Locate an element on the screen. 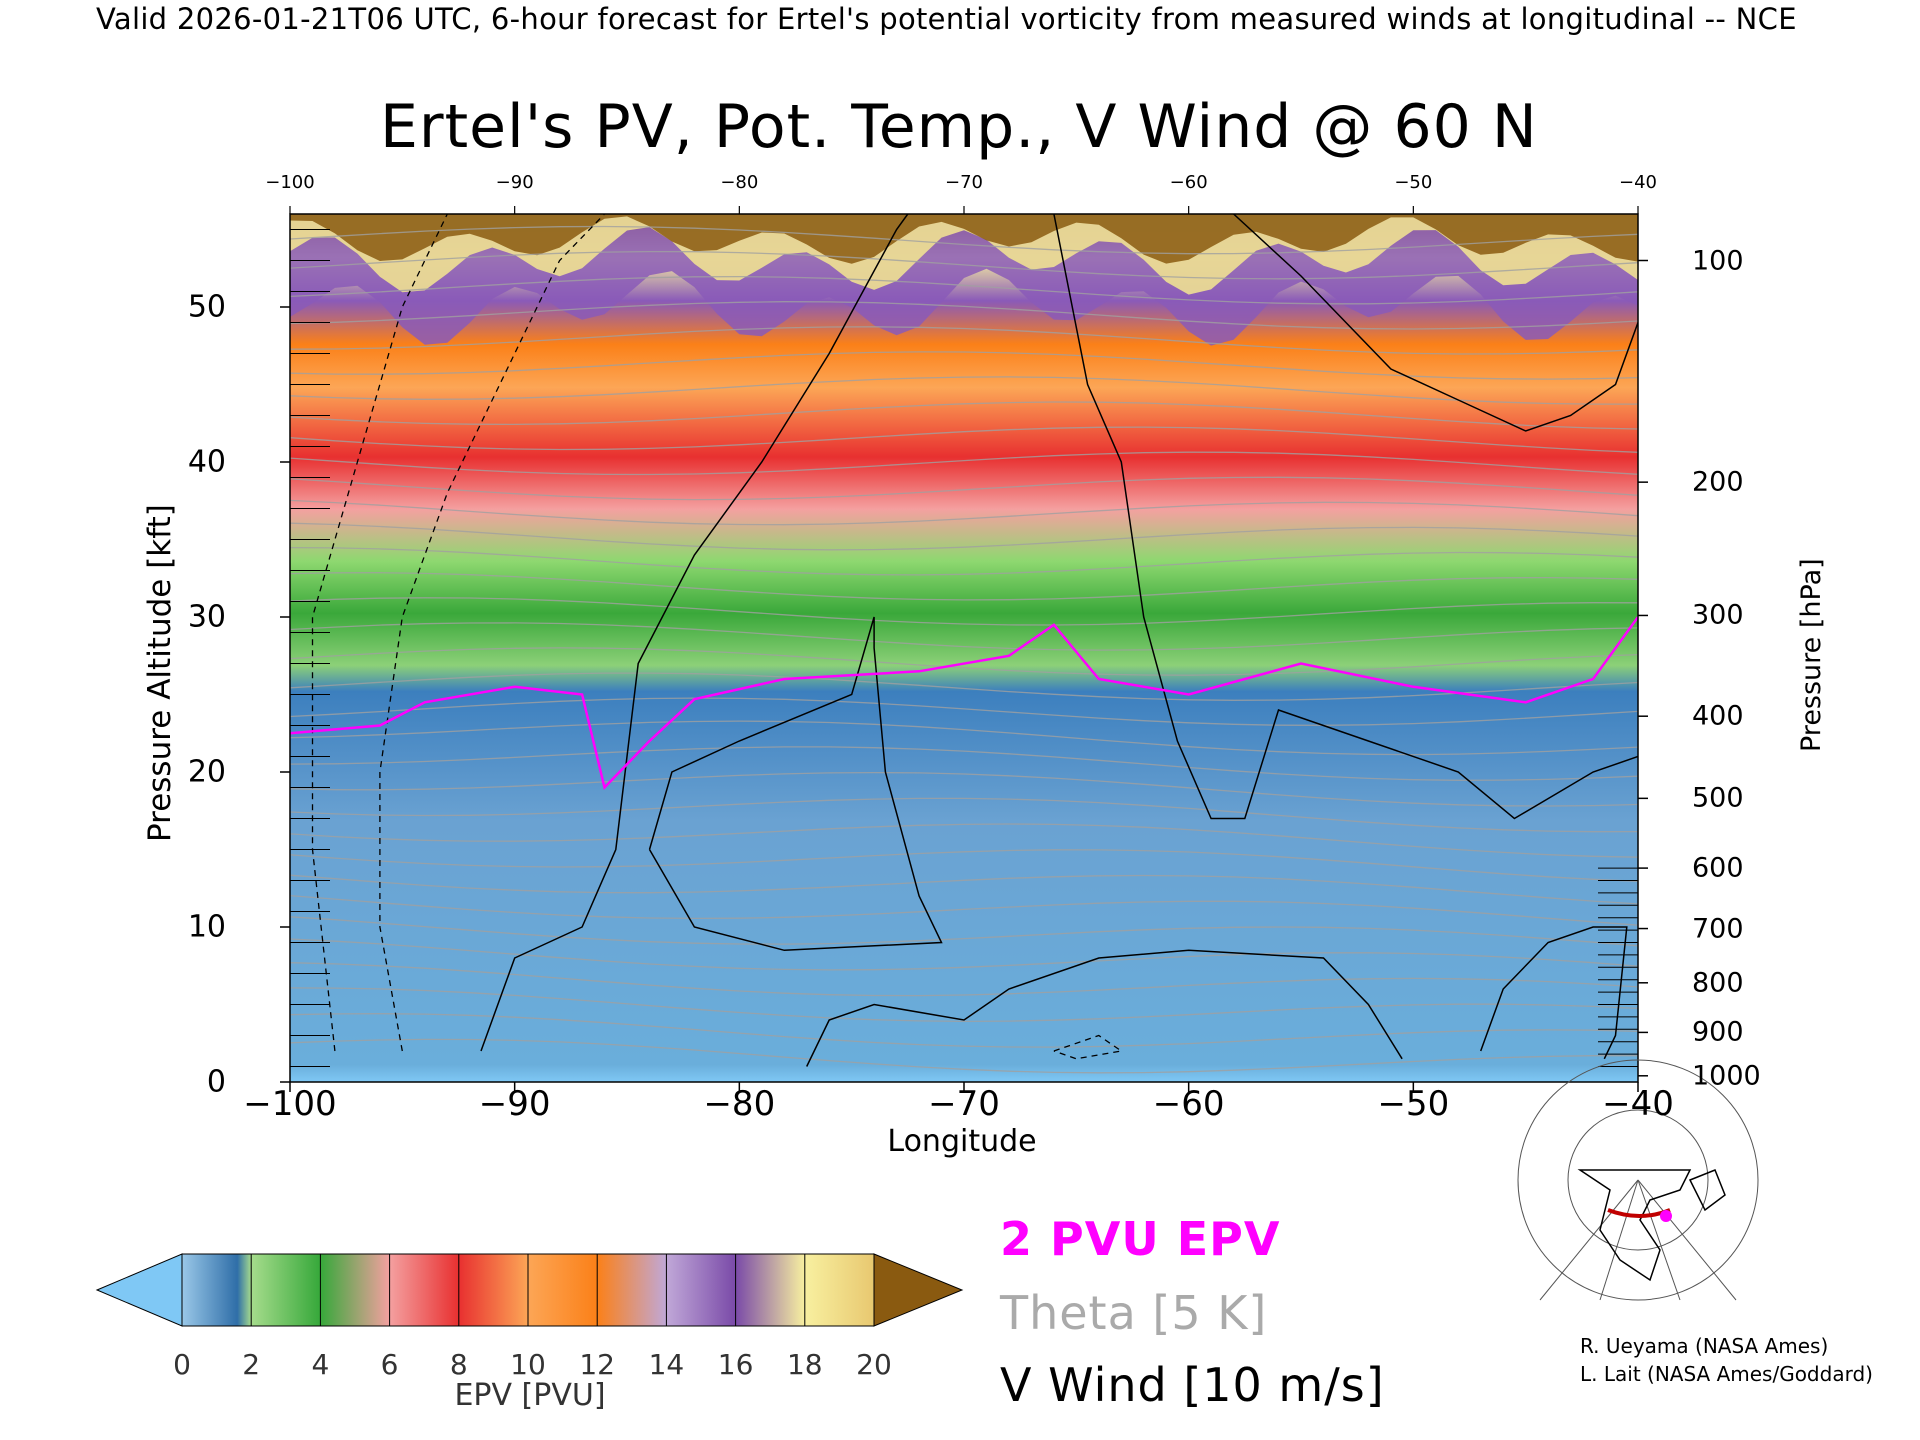 The image size is (1920, 1440). colorbar-tick-label: 4 is located at coordinates (320, 1364).